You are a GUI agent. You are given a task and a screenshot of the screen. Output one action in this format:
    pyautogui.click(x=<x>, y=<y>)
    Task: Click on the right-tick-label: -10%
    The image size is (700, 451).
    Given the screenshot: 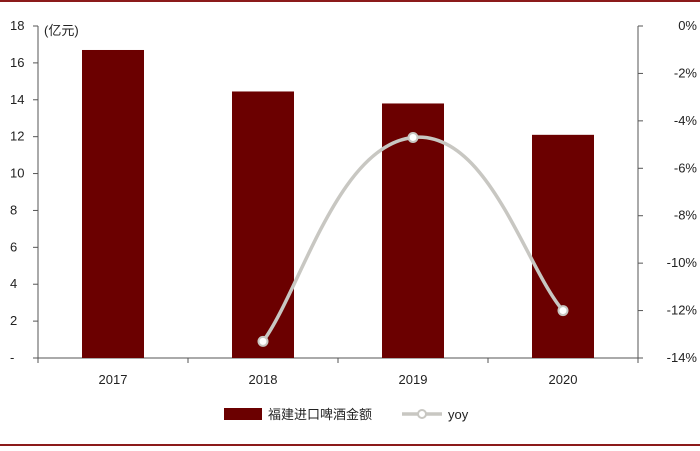 What is the action you would take?
    pyautogui.click(x=682, y=262)
    